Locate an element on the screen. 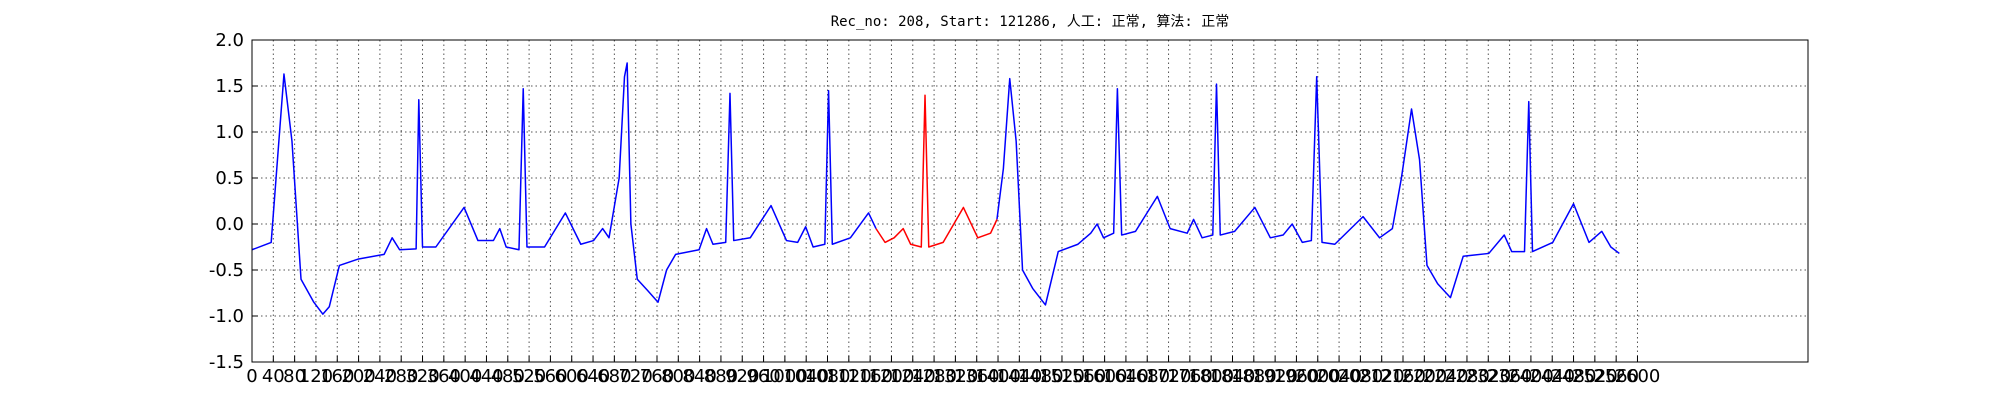  x-tick-label: 1440 is located at coordinates (1019, 376).